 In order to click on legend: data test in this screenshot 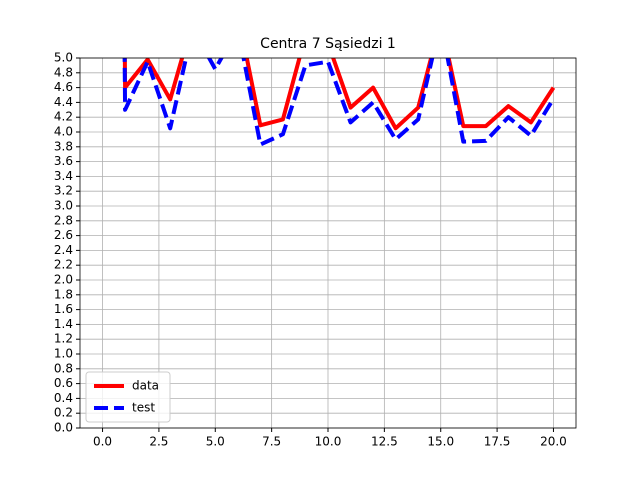, I will do `click(128, 397)`.